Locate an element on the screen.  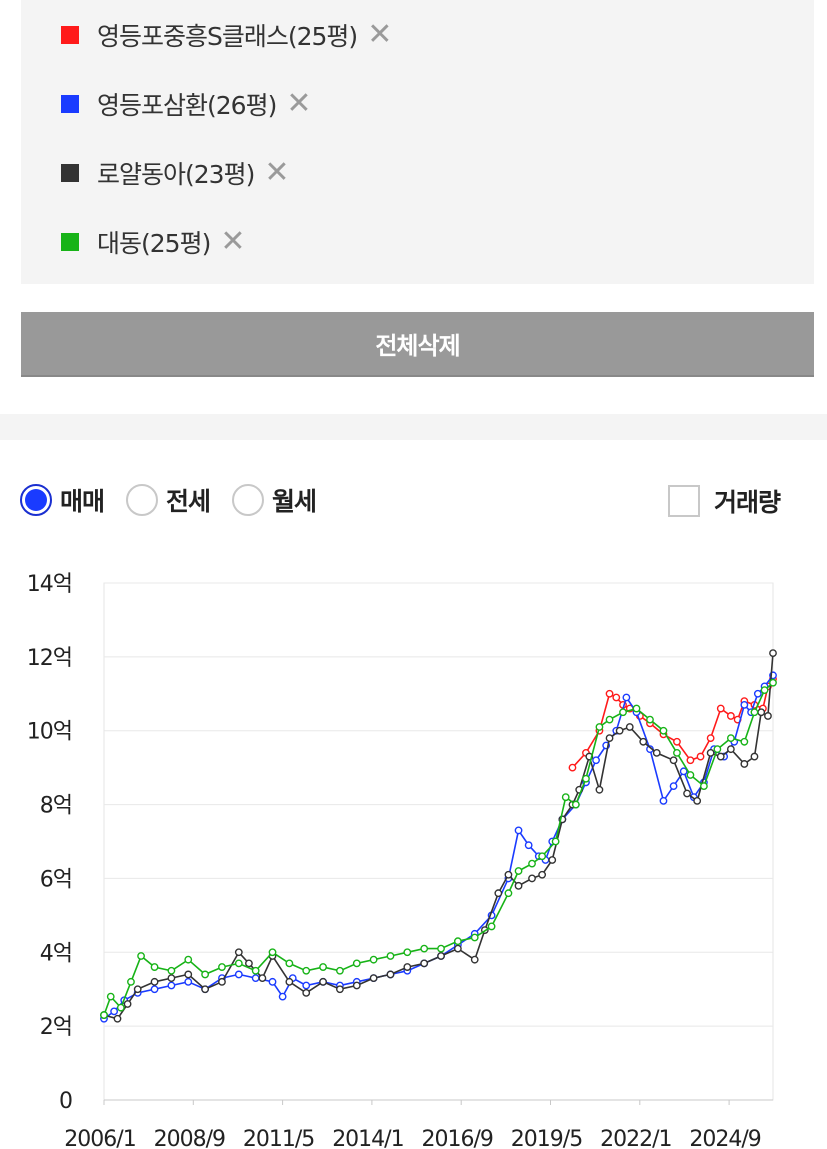
black-square-icon is located at coordinates (70, 173).